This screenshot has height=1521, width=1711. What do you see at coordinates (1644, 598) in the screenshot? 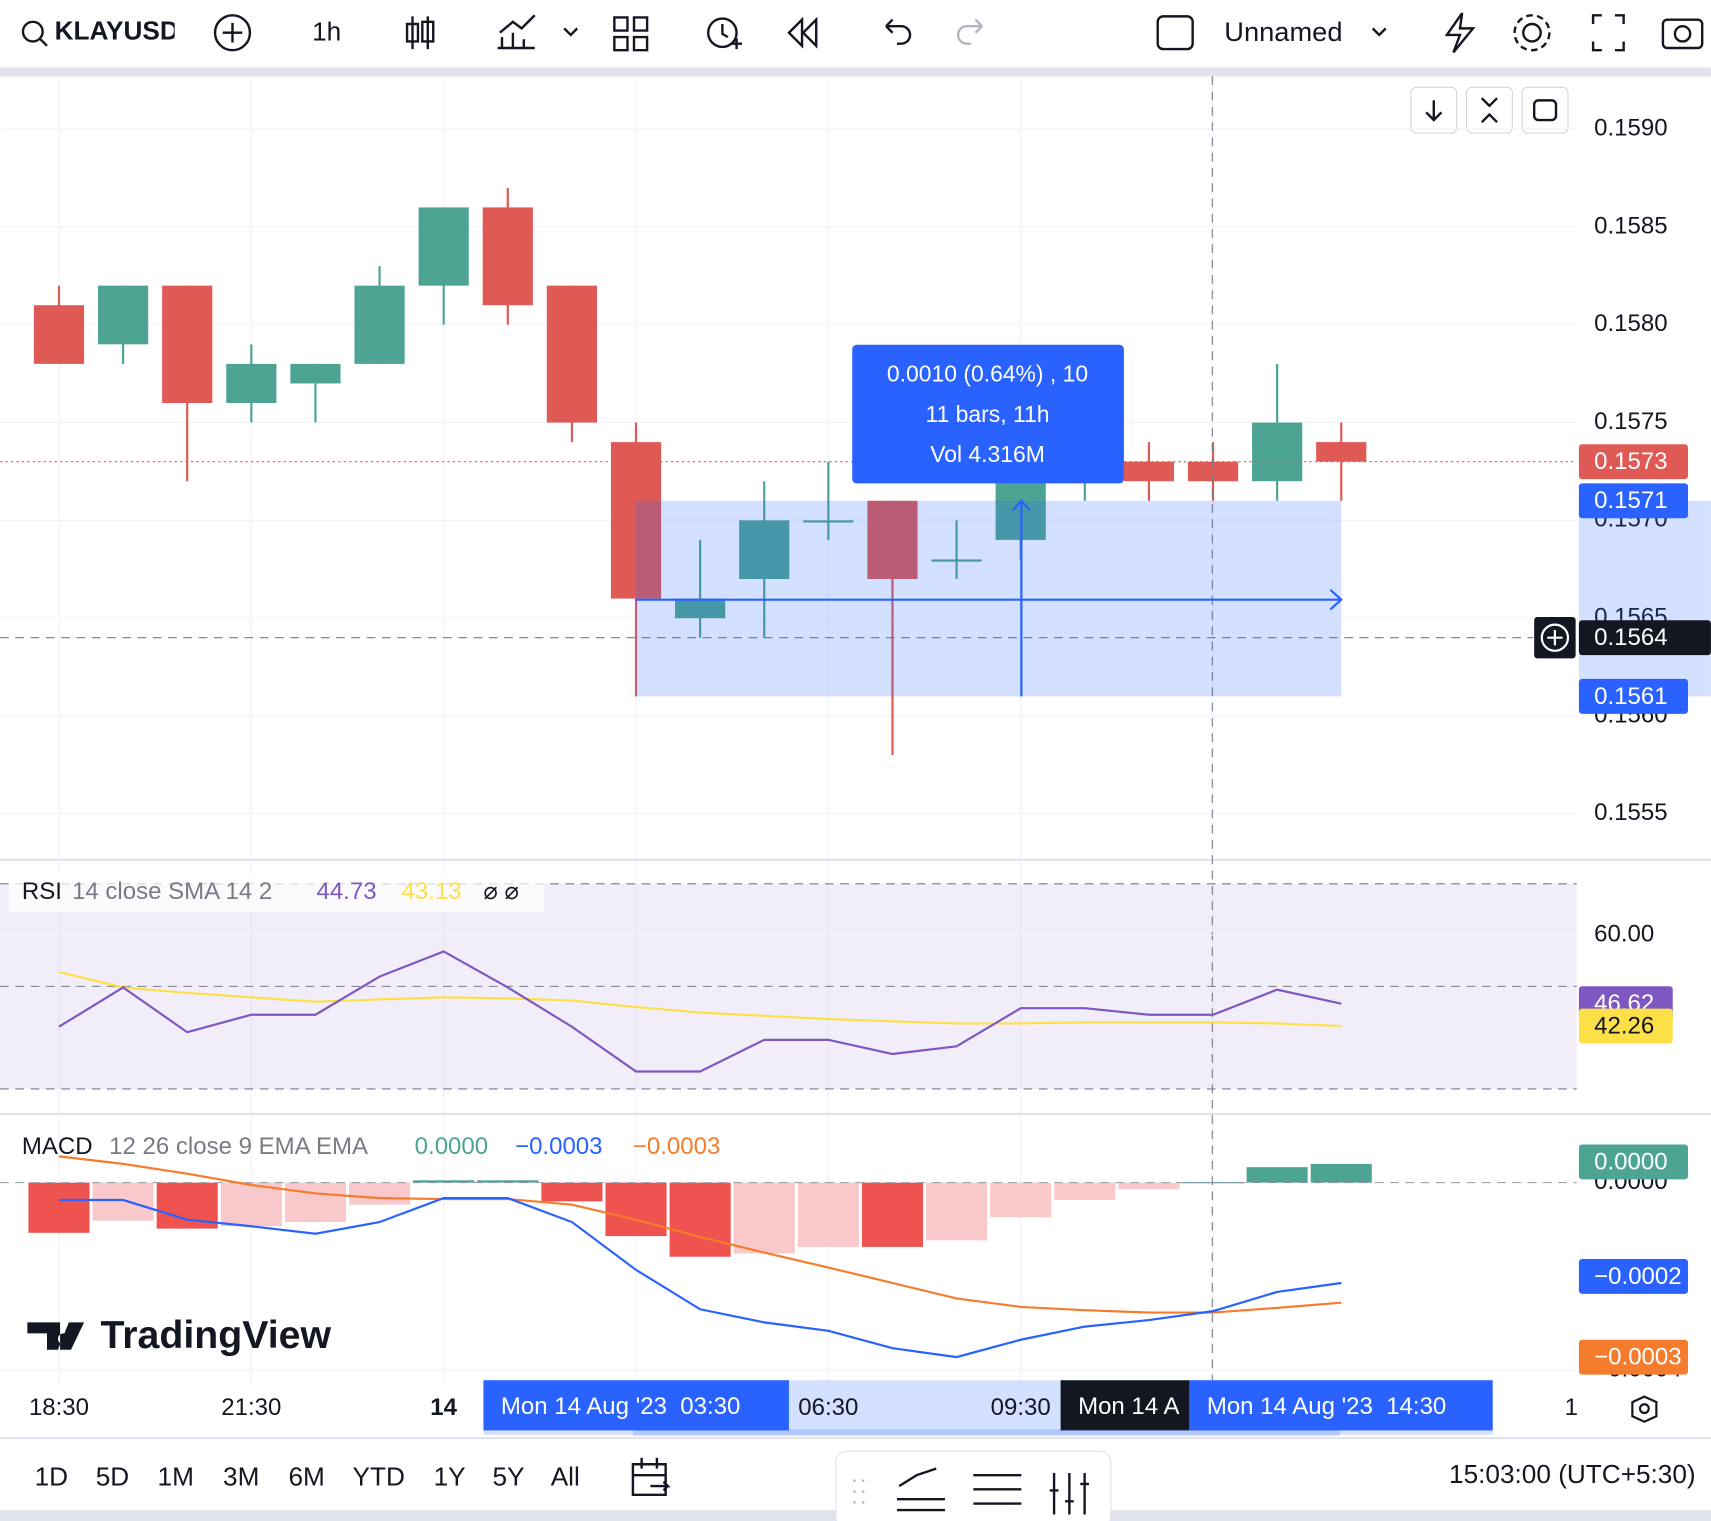
I see `axis-highlight` at bounding box center [1644, 598].